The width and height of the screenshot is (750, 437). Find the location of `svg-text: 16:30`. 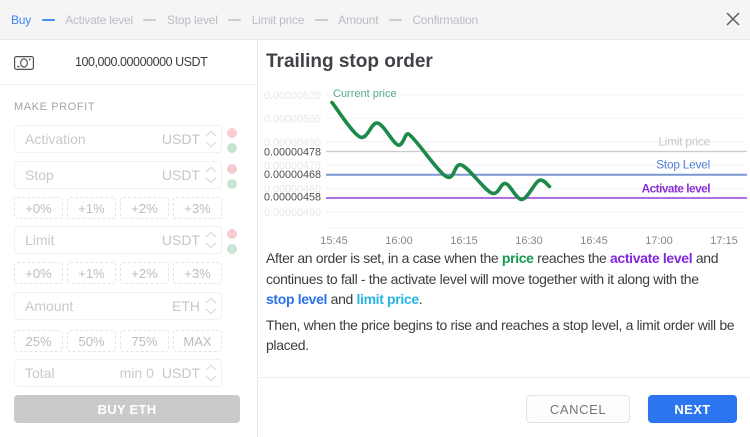

svg-text: 16:30 is located at coordinates (529, 241).